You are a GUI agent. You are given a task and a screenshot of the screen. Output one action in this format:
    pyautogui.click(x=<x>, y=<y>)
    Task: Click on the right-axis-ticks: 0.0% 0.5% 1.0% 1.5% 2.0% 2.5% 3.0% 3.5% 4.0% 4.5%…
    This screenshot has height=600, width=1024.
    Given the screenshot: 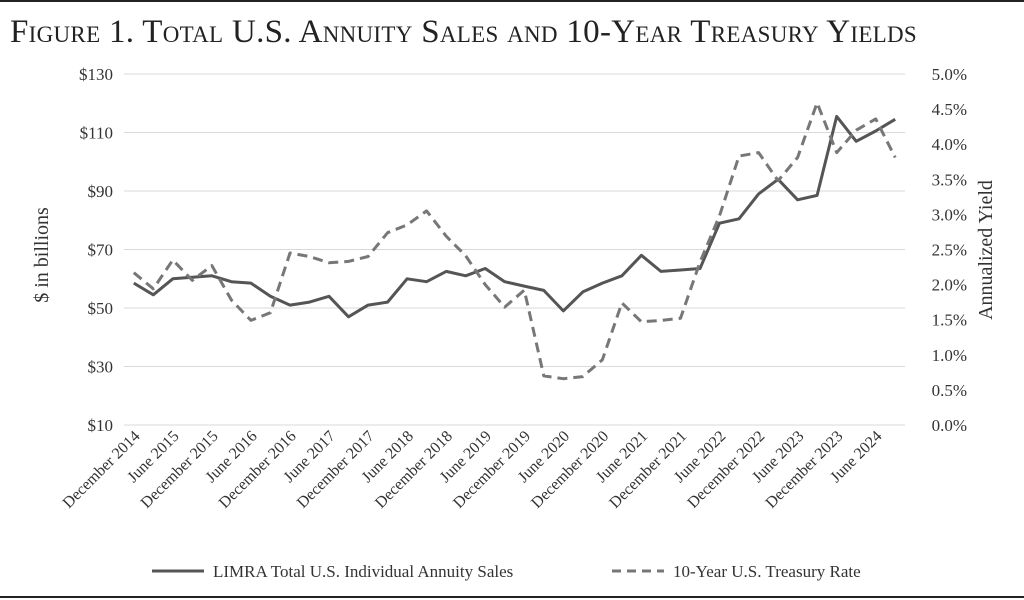 What is the action you would take?
    pyautogui.click(x=949, y=250)
    